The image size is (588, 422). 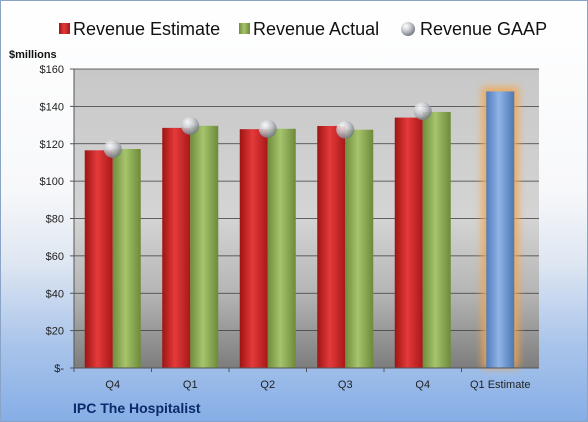 I want to click on y-tick-label: $120, so click(x=52, y=145).